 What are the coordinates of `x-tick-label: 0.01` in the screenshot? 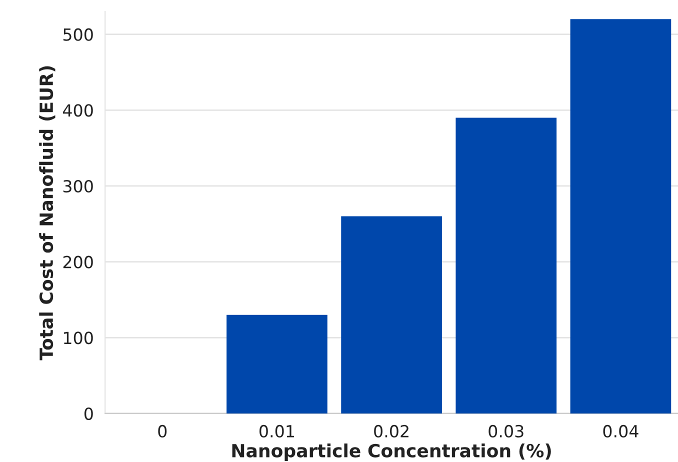 It's located at (277, 431).